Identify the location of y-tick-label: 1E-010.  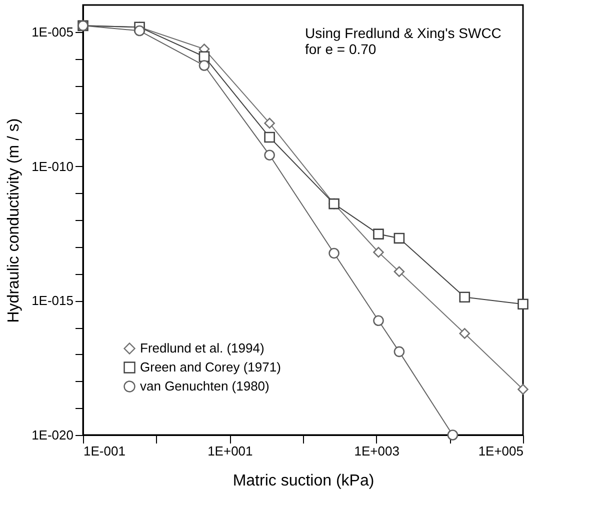
(53, 166).